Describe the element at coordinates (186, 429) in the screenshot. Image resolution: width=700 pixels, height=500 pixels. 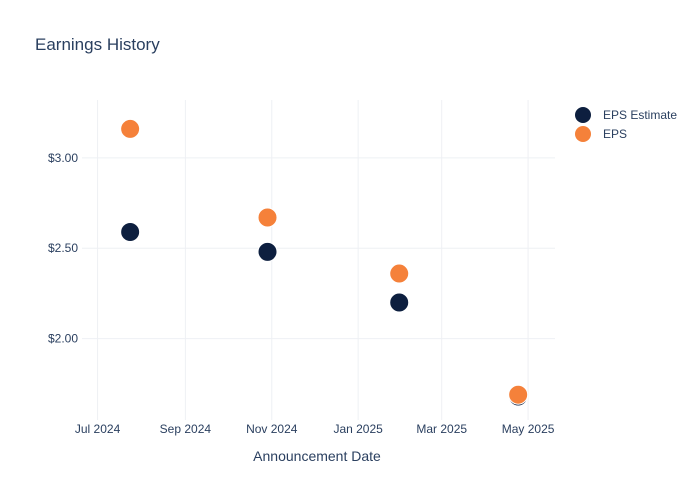
I see `x-tick-label: Sep 2024` at that location.